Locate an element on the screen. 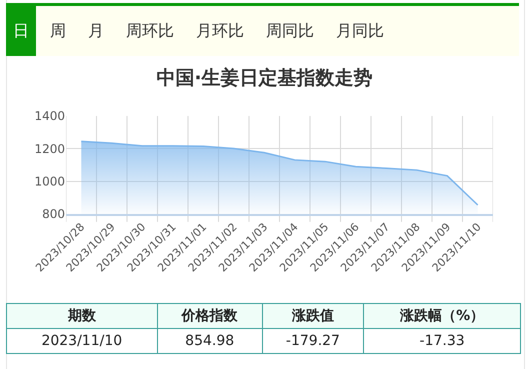 The width and height of the screenshot is (529, 369). chart-title: 中国·生姜日定基指数走势 is located at coordinates (264, 78).